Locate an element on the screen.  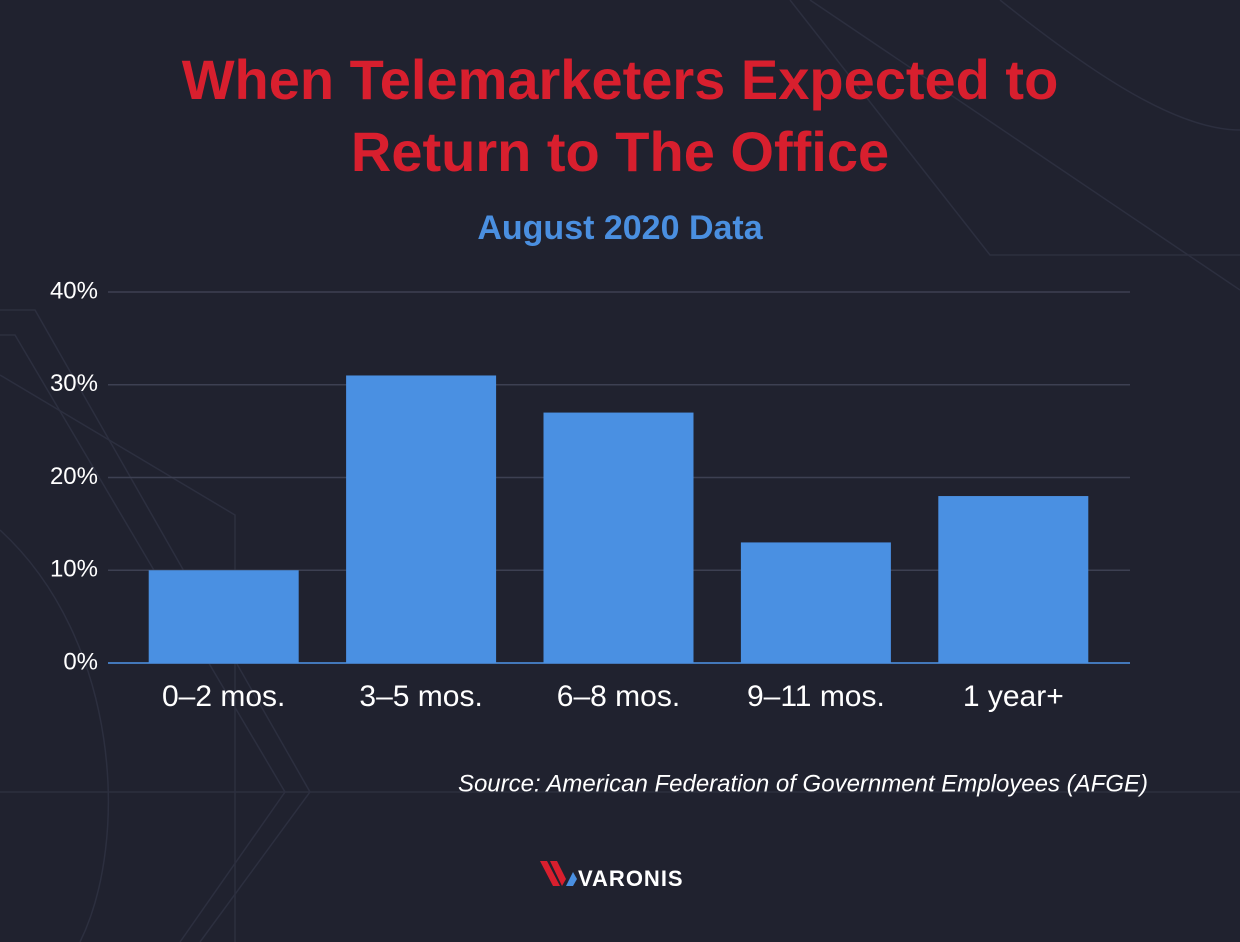
y-tick-label: 0% is located at coordinates (80, 661).